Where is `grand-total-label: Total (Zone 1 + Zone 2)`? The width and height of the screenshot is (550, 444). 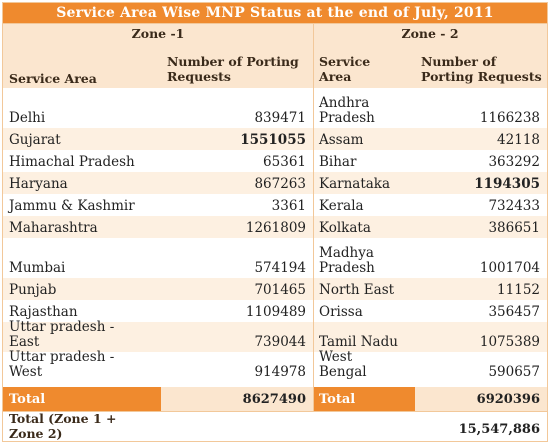
grand-total-label: Total (Zone 1 + Zone 2) is located at coordinates (82, 426).